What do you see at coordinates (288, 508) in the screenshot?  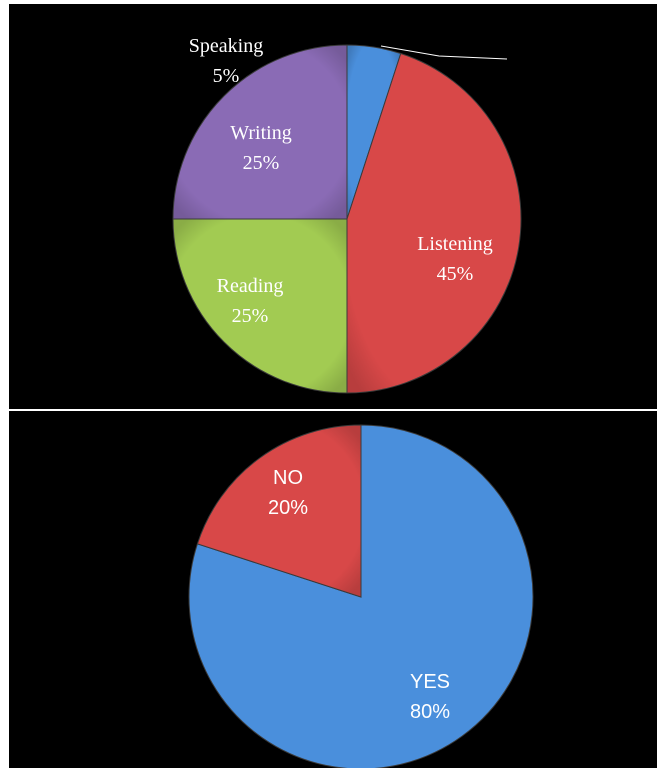 I see `slice-value-no: 20%` at bounding box center [288, 508].